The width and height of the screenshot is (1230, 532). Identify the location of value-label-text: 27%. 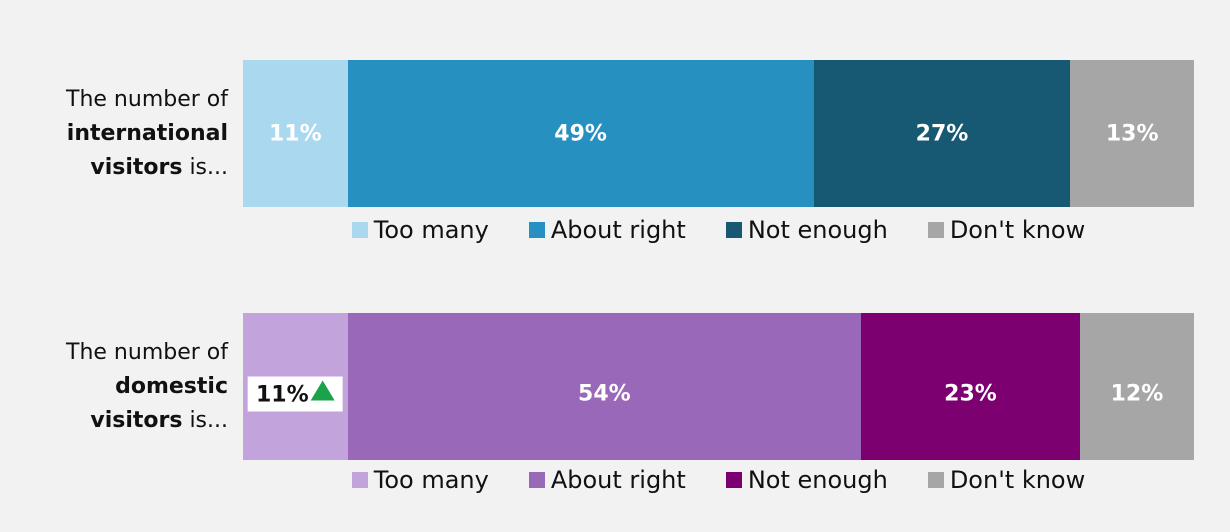
(942, 133).